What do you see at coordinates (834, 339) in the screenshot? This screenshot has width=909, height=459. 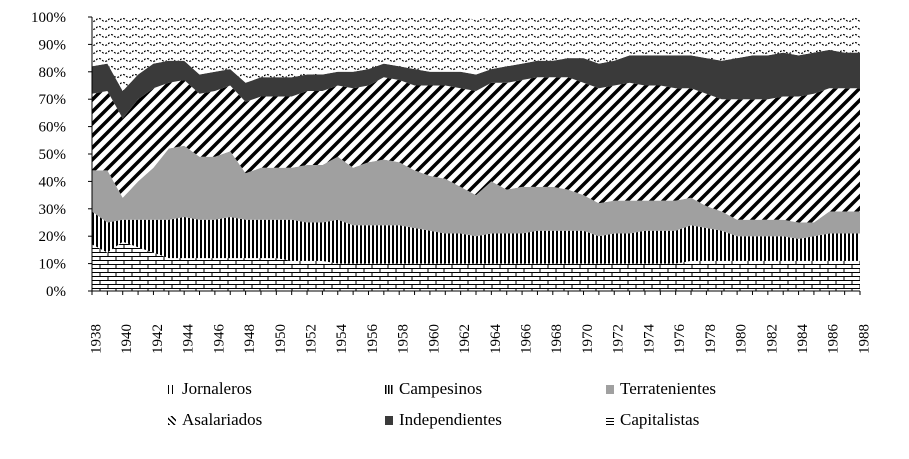 I see `x-tick-label: 1986` at bounding box center [834, 339].